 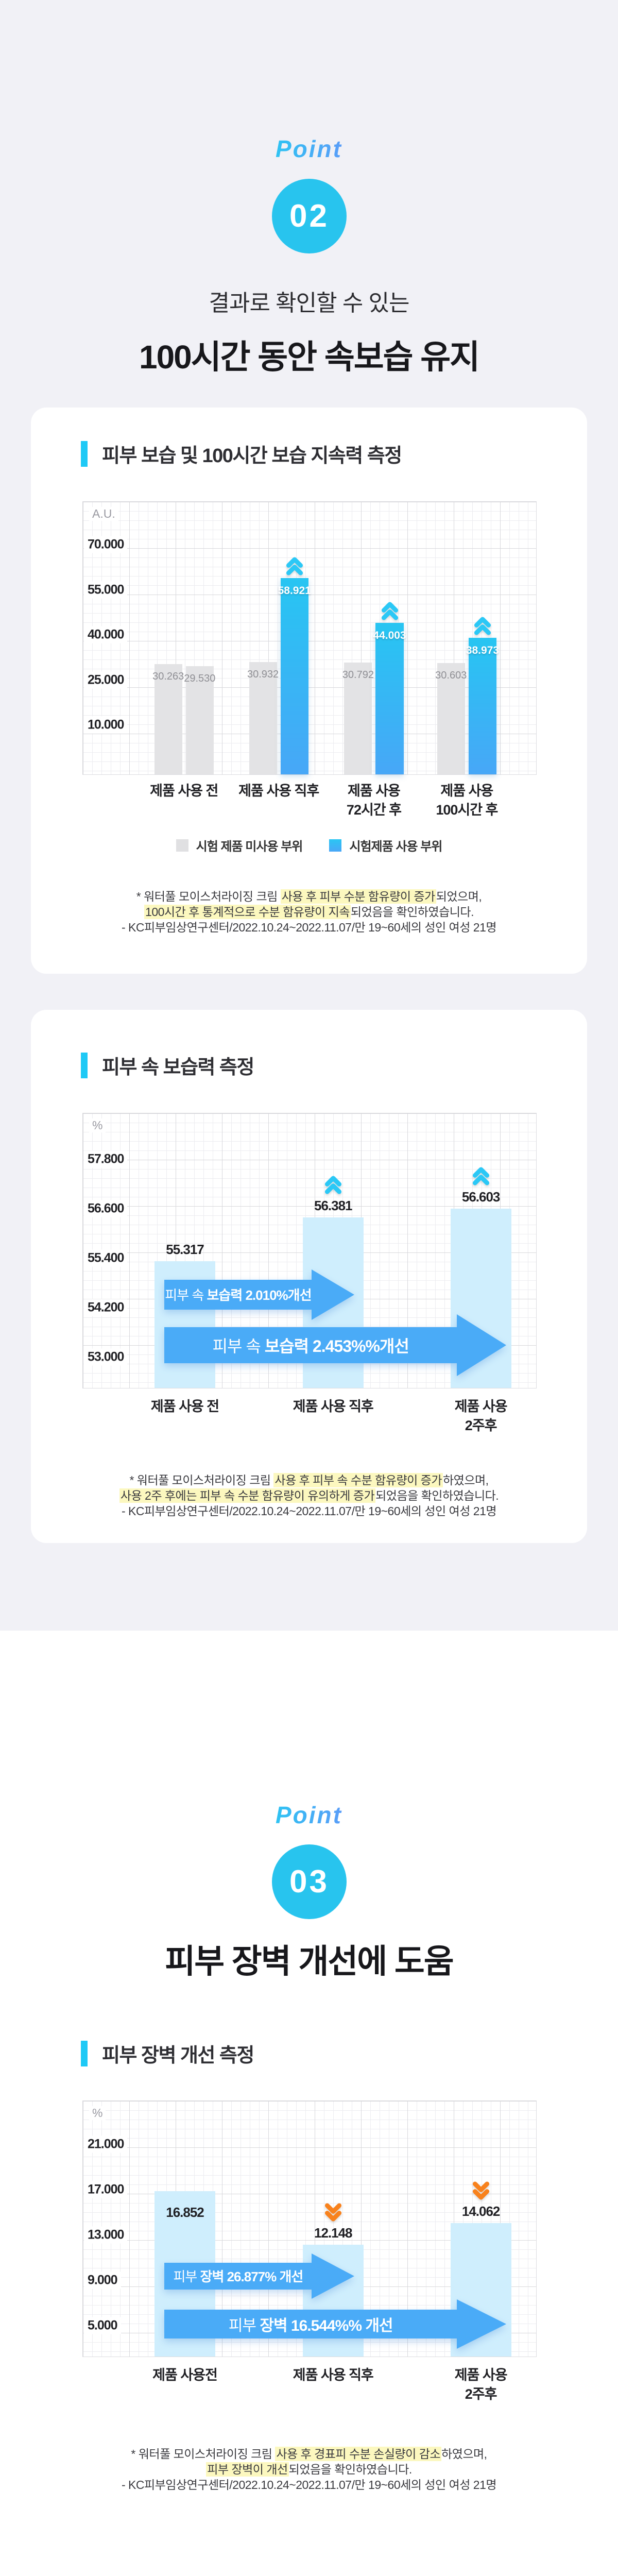 What do you see at coordinates (395, 847) in the screenshot?
I see `legend-label: 시험제품 사용 부위` at bounding box center [395, 847].